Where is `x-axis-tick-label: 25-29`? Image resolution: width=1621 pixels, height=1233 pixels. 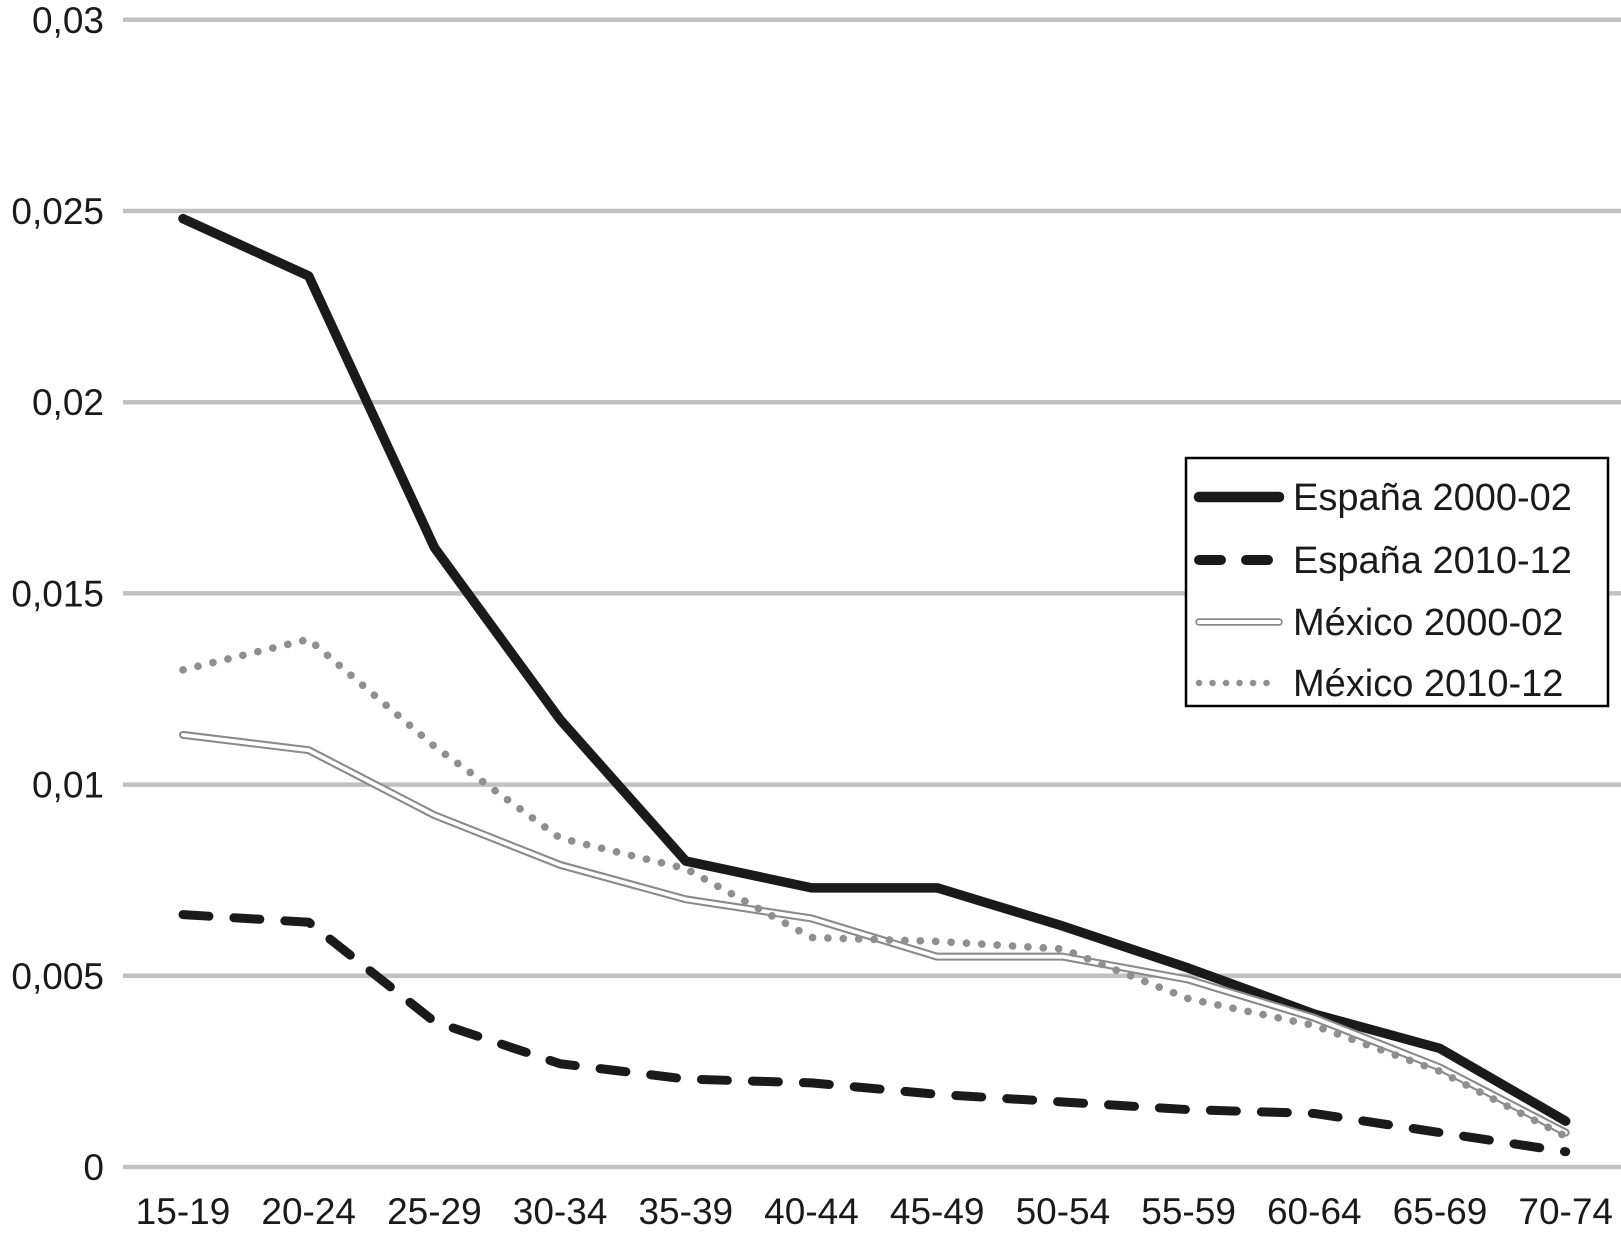 x-axis-tick-label: 25-29 is located at coordinates (434, 1211).